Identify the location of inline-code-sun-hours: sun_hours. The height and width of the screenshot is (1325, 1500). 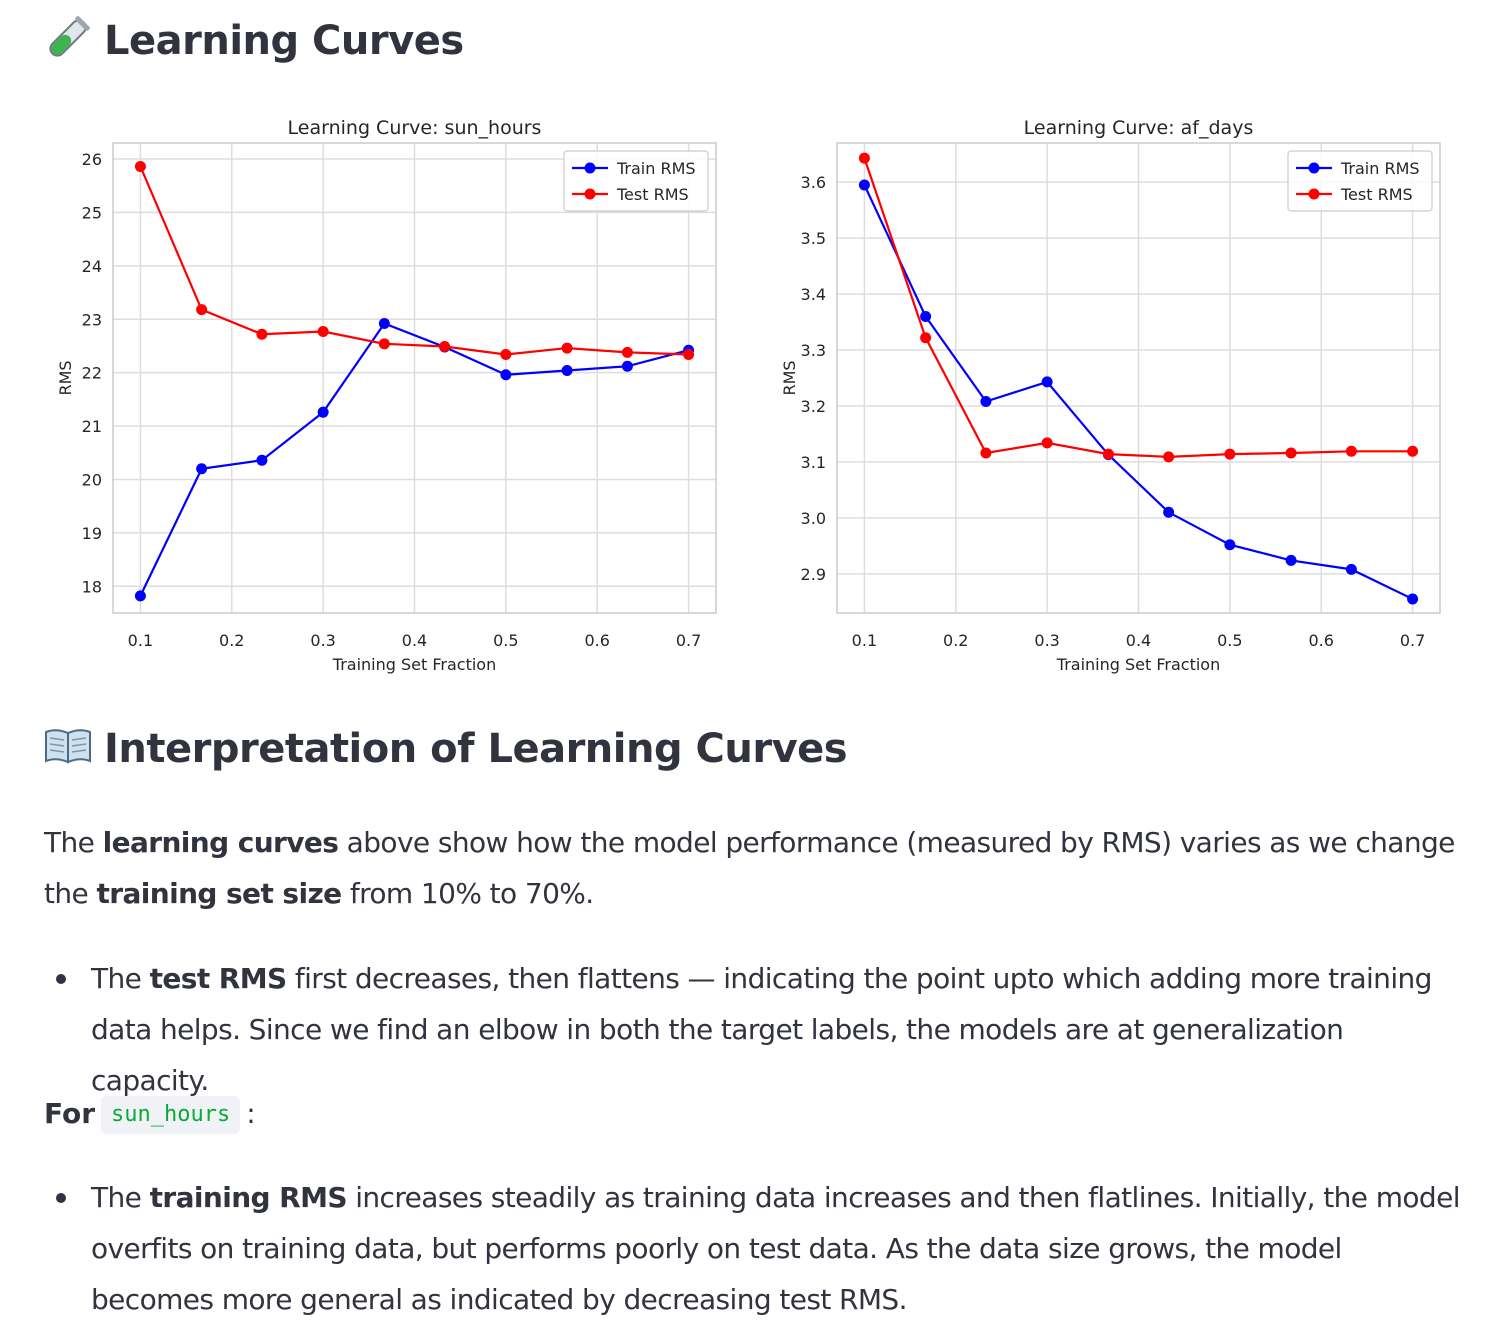
(171, 1115).